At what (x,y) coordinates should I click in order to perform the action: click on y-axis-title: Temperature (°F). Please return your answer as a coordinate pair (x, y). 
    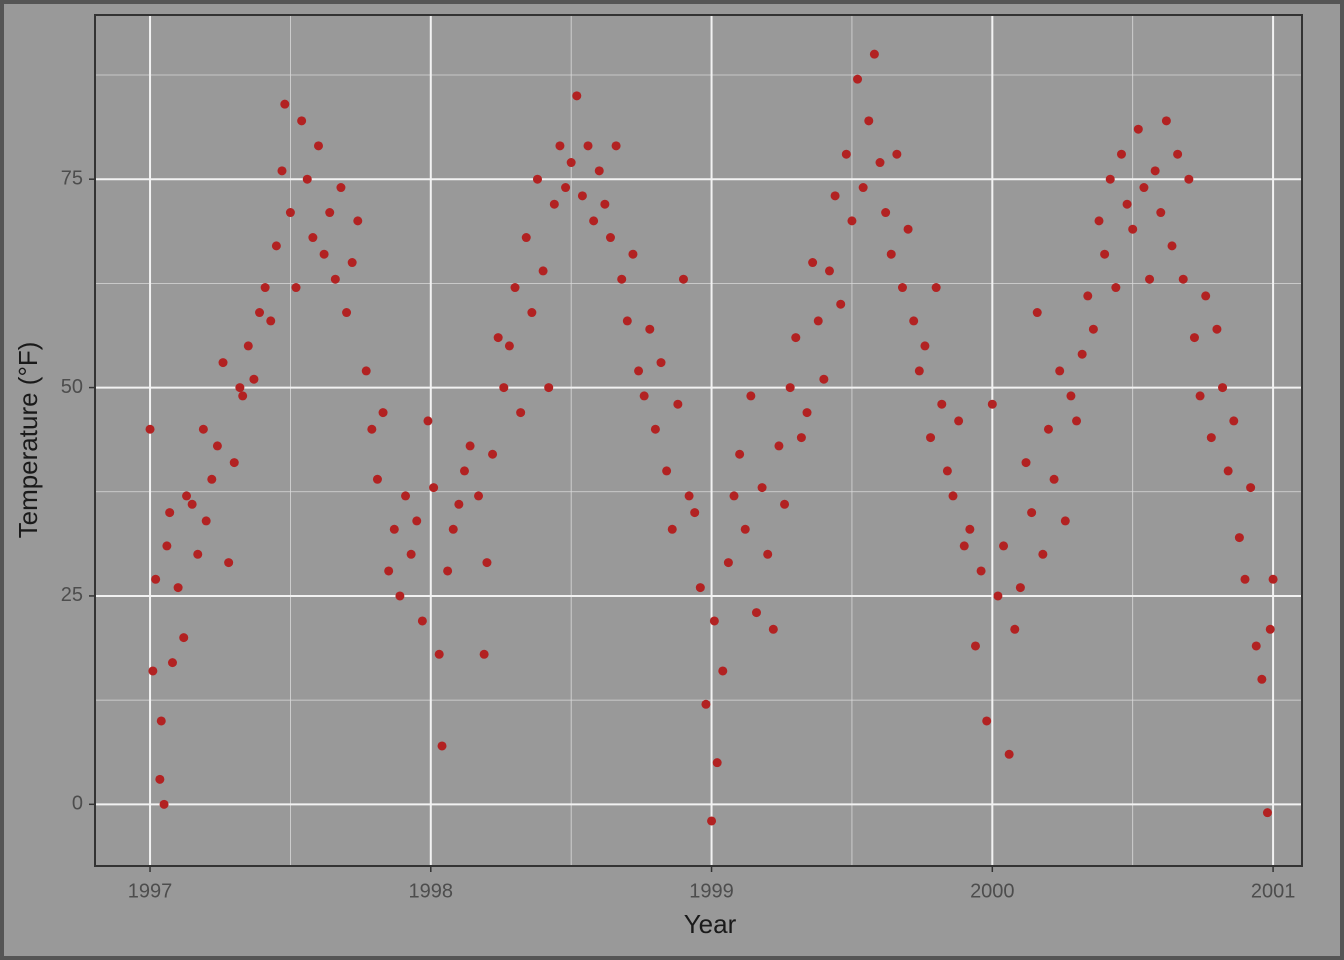
    Looking at the image, I should click on (28, 440).